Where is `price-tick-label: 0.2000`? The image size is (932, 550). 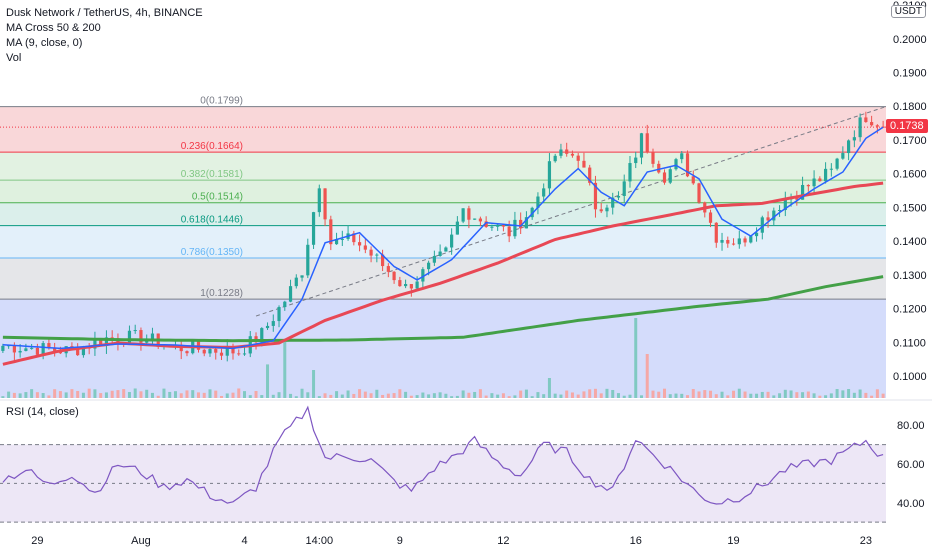 price-tick-label: 0.2000 is located at coordinates (910, 40).